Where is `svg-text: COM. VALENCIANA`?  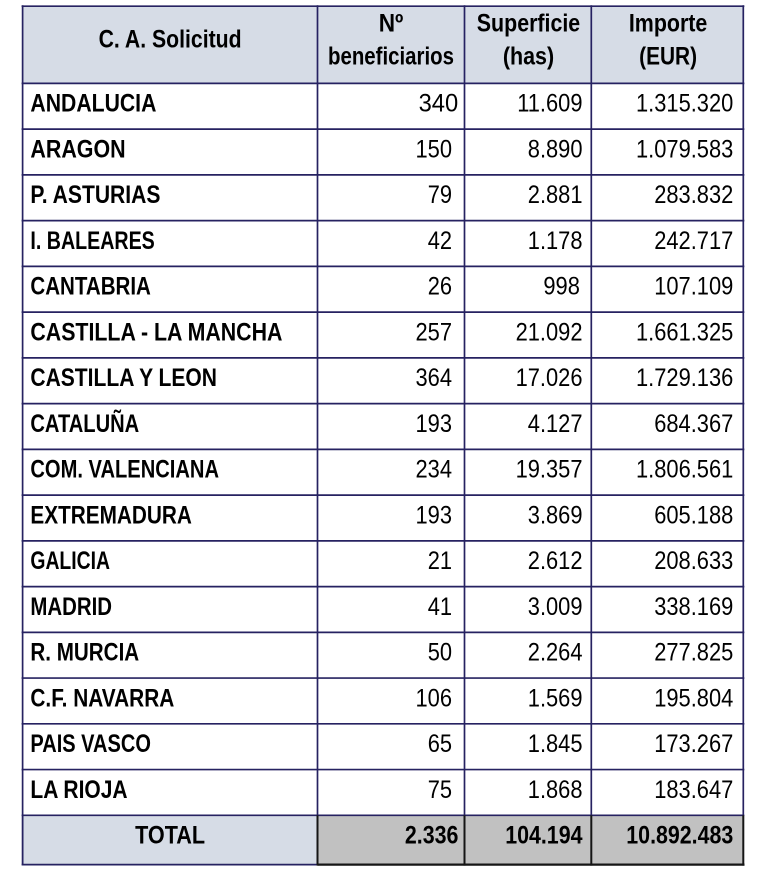 svg-text: COM. VALENCIANA is located at coordinates (124, 470).